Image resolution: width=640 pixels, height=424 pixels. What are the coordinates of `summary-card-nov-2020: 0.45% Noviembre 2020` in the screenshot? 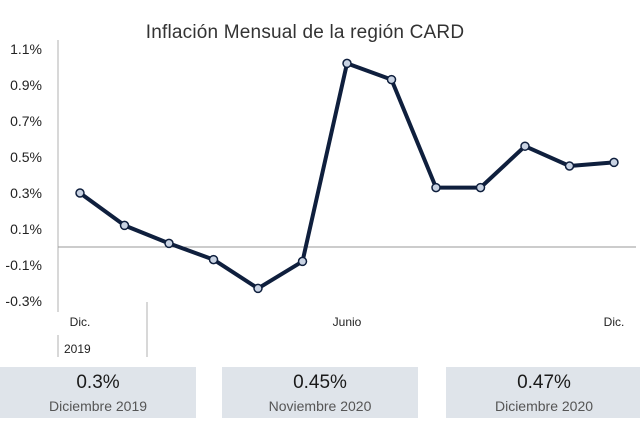 It's located at (320, 392).